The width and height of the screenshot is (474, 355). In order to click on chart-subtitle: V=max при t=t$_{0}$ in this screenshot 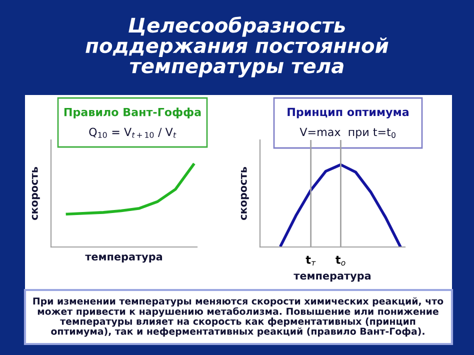, I will do `click(348, 133)`.